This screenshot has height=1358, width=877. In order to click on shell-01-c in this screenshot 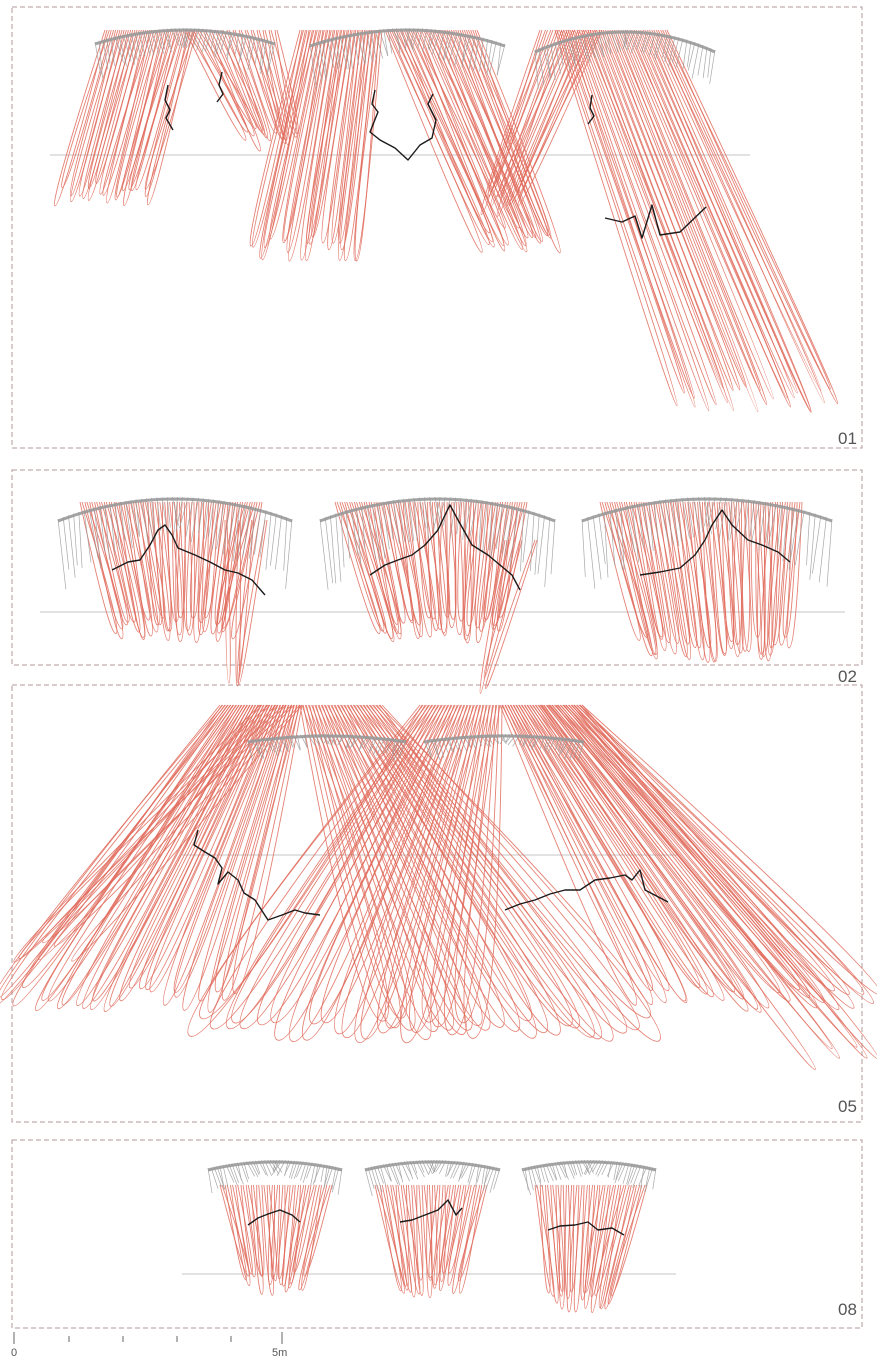, I will do `click(625, 59)`.